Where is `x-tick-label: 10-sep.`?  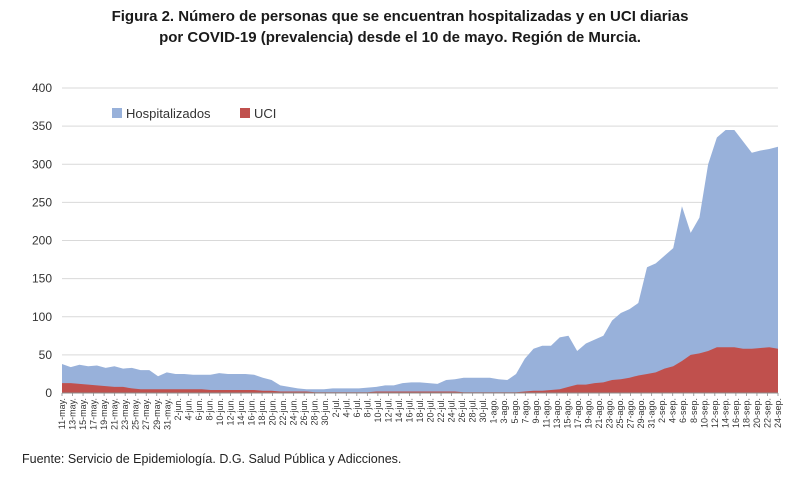
x-tick-label: 10-sep. is located at coordinates (704, 413).